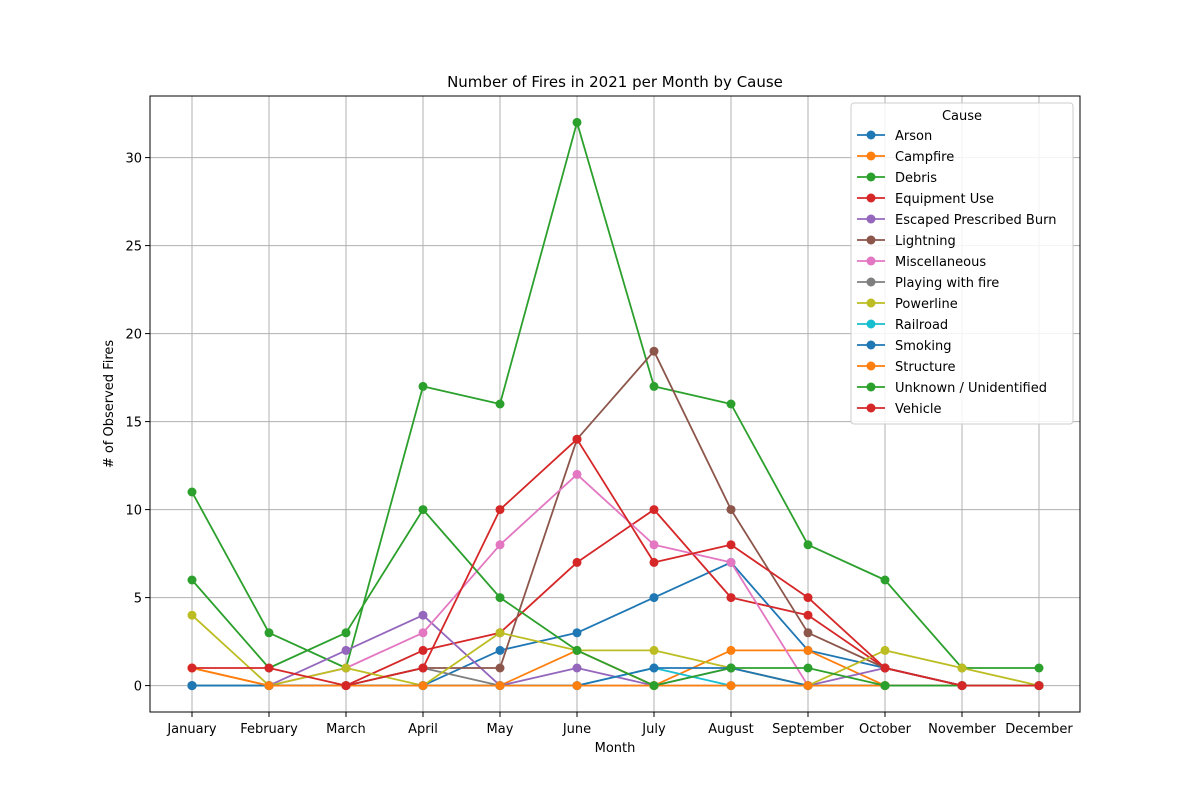 The width and height of the screenshot is (1200, 800). I want to click on legend-item: Escaped Prescribed Burn, so click(956, 220).